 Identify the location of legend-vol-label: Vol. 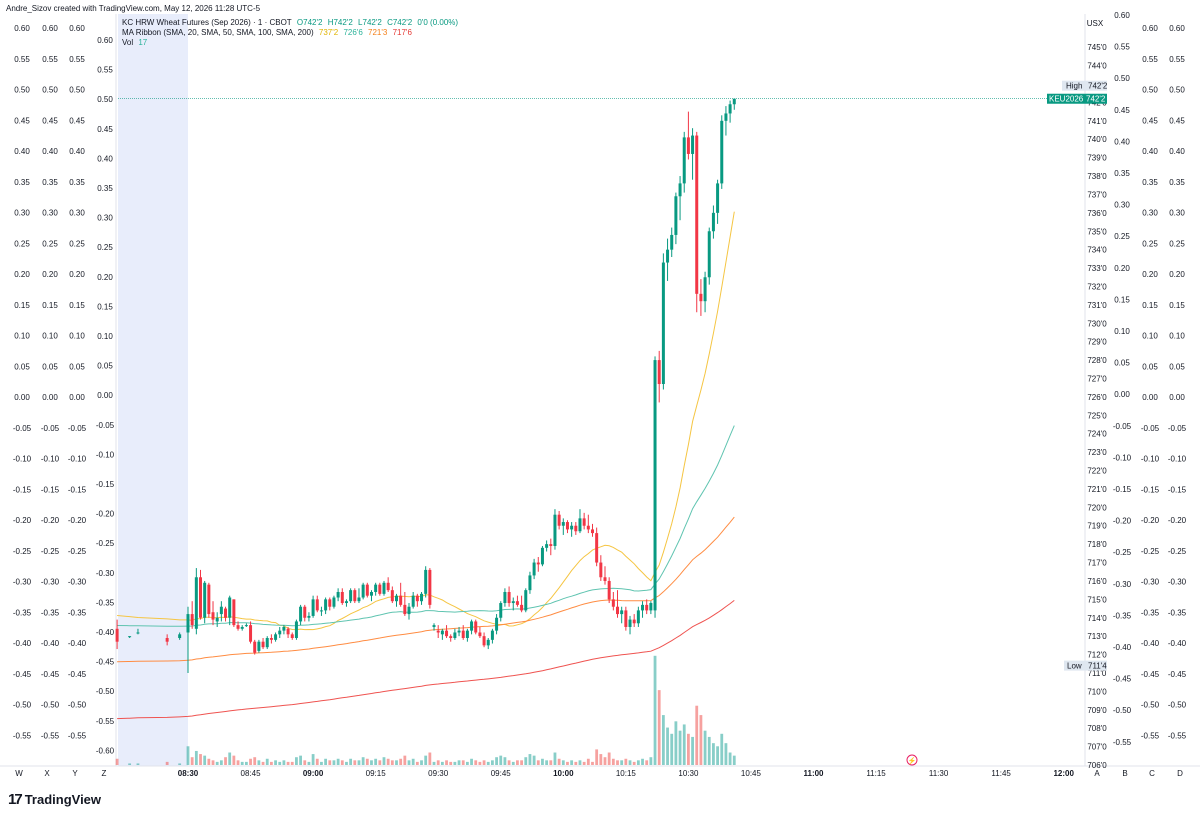
(128, 42).